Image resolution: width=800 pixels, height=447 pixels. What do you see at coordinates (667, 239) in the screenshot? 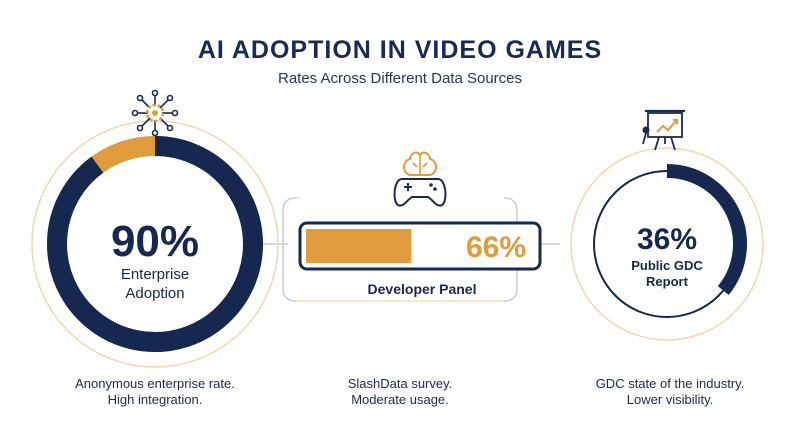
I see `donut3-value-label: 36%` at bounding box center [667, 239].